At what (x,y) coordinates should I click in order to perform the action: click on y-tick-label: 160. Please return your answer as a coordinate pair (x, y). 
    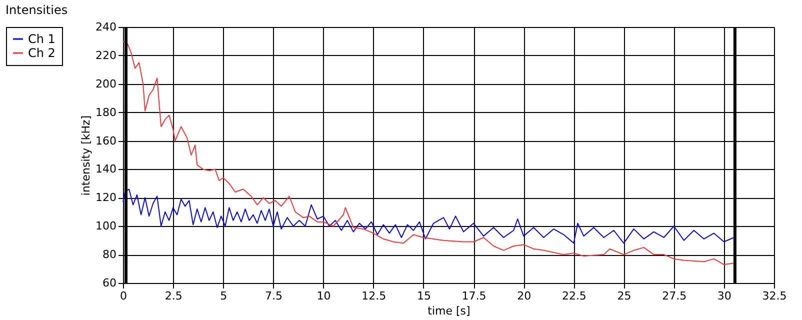
    Looking at the image, I should click on (106, 141).